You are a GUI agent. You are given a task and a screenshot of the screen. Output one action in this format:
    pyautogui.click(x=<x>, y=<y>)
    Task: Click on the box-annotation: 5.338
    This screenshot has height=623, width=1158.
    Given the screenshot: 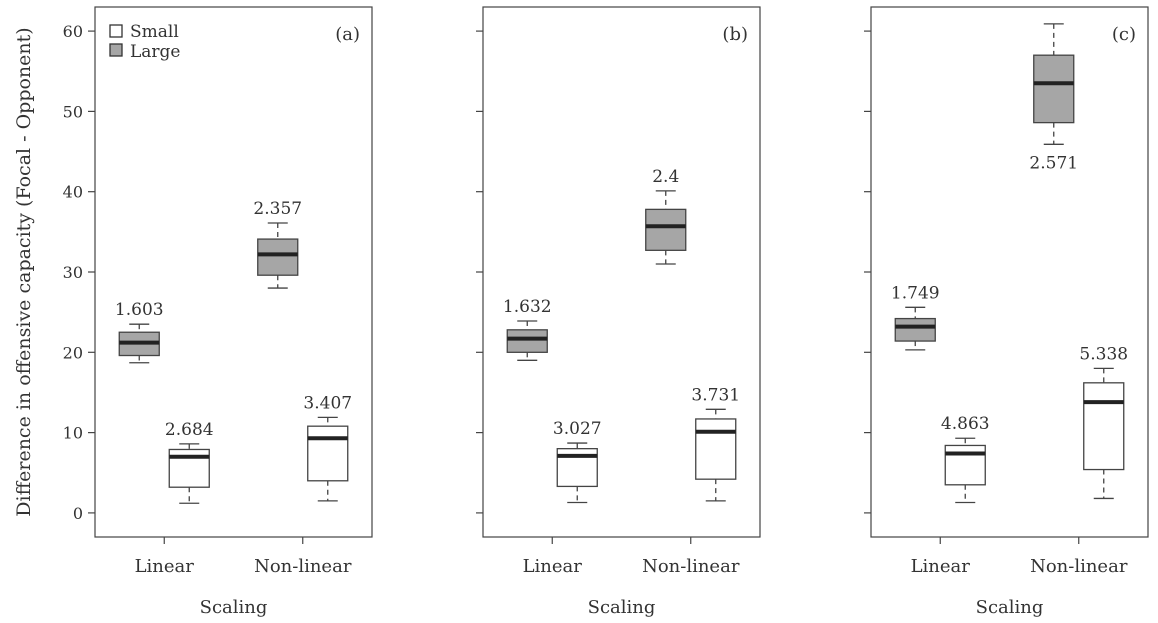 What is the action you would take?
    pyautogui.click(x=1103, y=354)
    